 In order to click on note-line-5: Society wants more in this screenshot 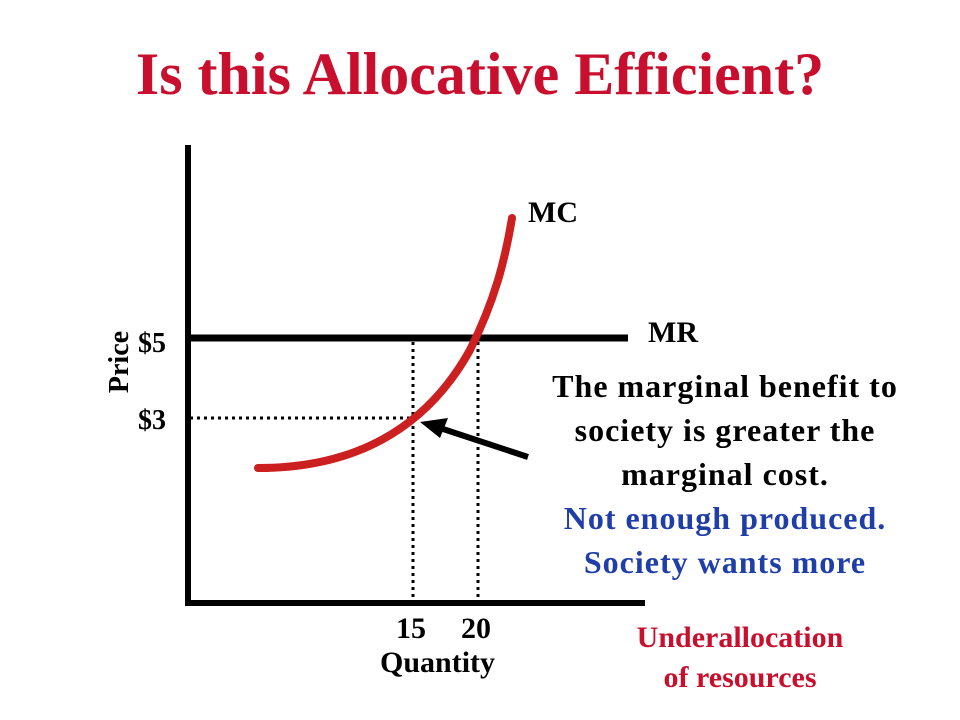, I will do `click(725, 562)`.